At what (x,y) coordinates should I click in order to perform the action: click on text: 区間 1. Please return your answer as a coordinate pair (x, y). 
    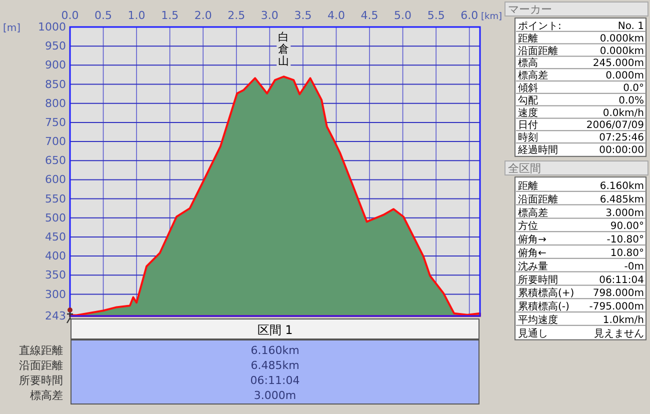
    Looking at the image, I should click on (275, 330).